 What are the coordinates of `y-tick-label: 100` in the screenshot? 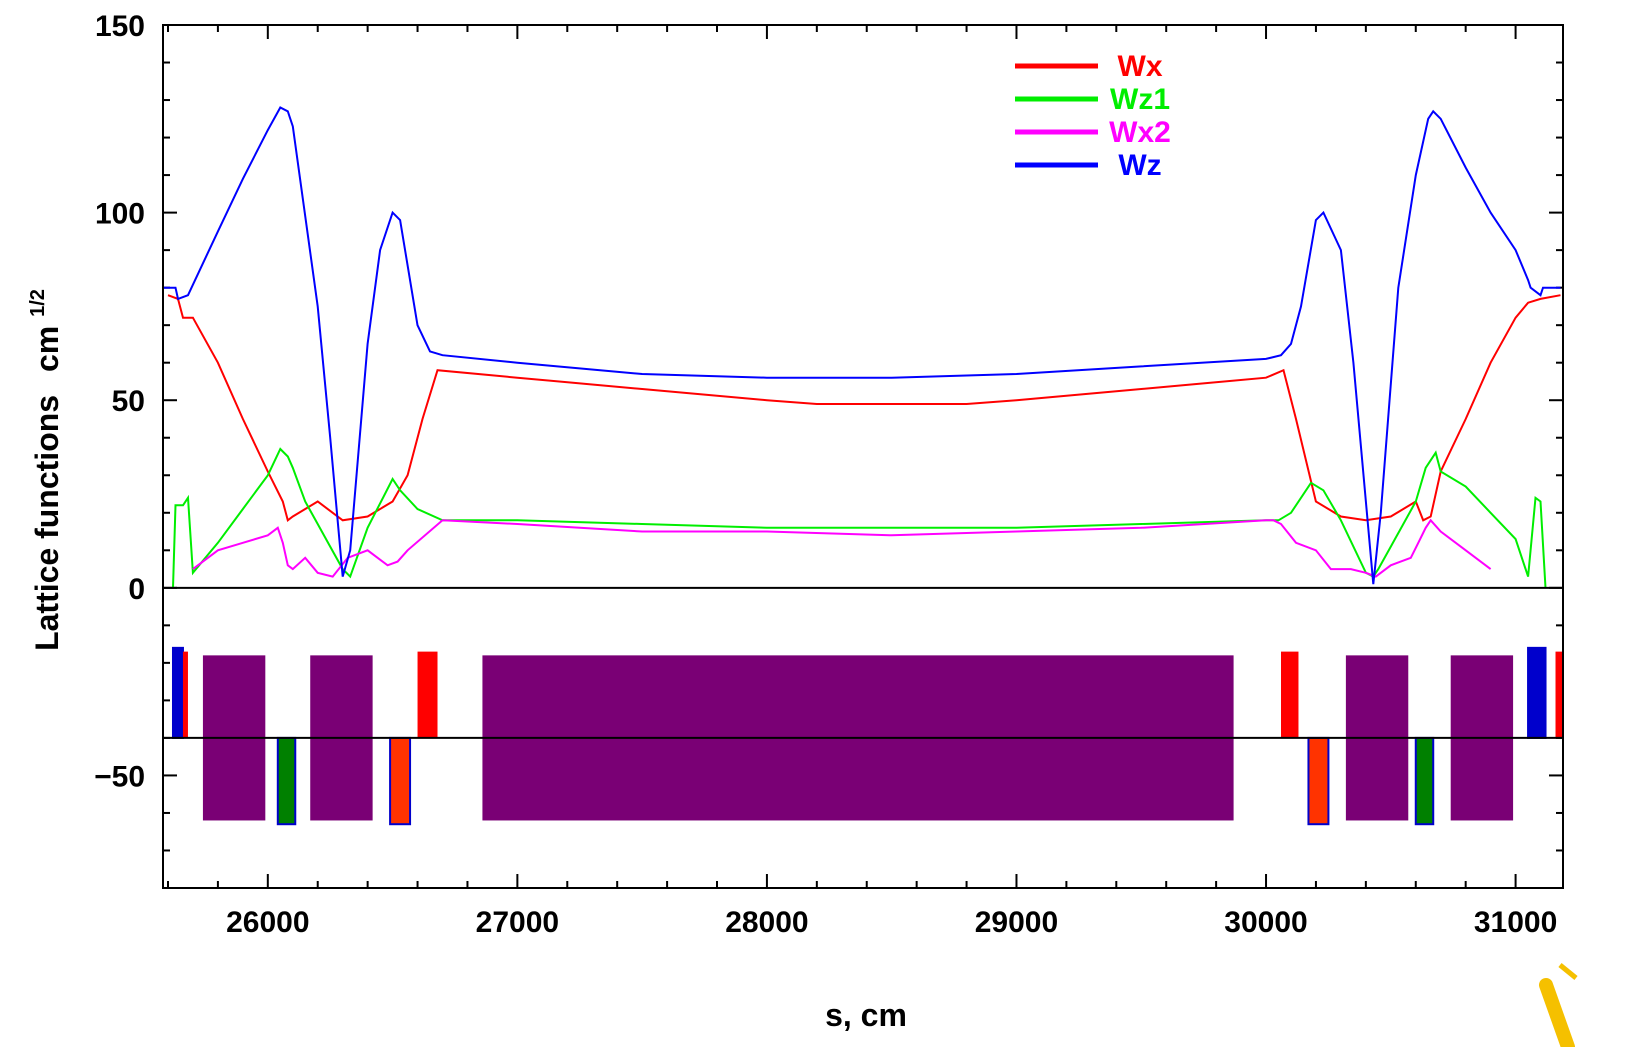 It's located at (120, 214).